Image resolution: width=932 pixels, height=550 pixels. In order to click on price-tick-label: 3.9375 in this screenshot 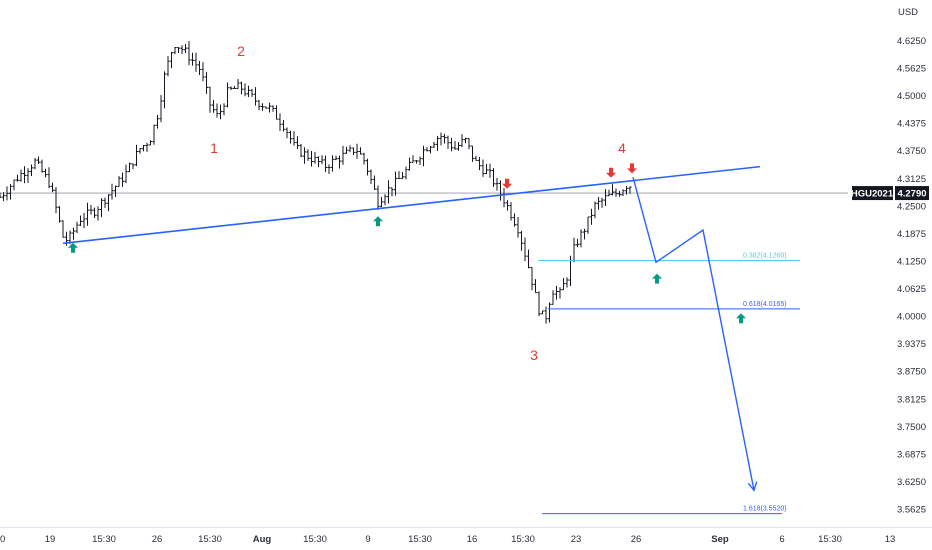, I will do `click(911, 344)`.